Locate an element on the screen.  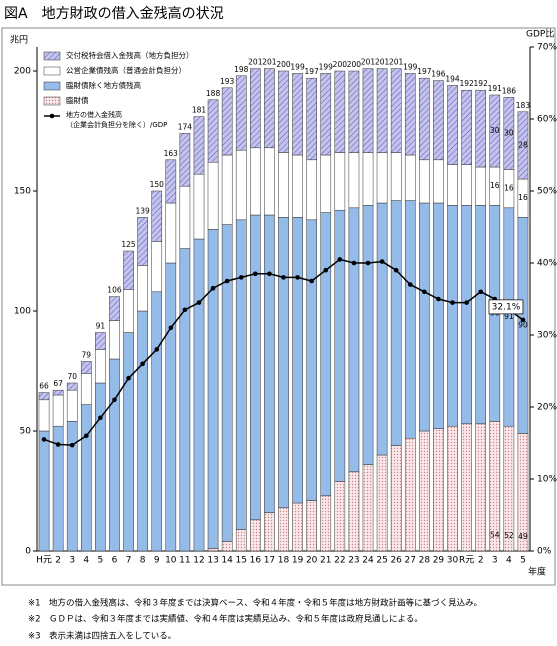
total-label: 200 is located at coordinates (354, 64).